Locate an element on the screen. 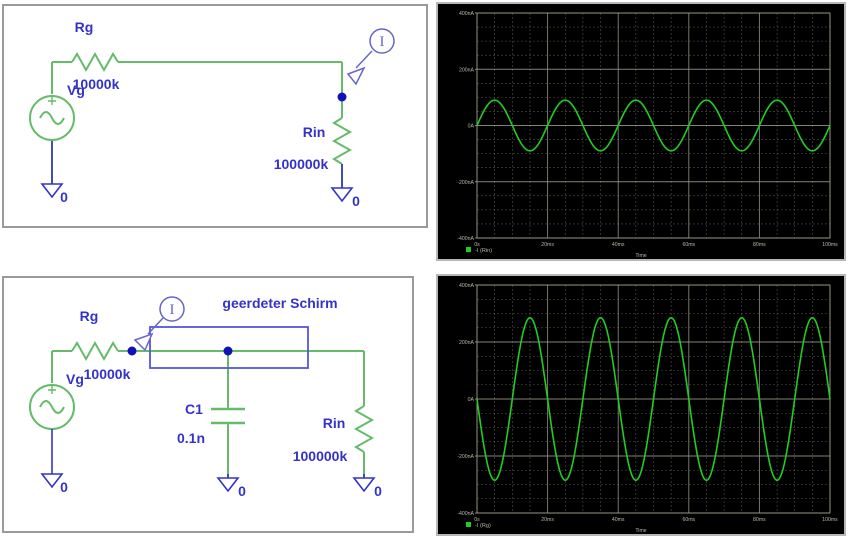  wire-group is located at coordinates (213, 409).